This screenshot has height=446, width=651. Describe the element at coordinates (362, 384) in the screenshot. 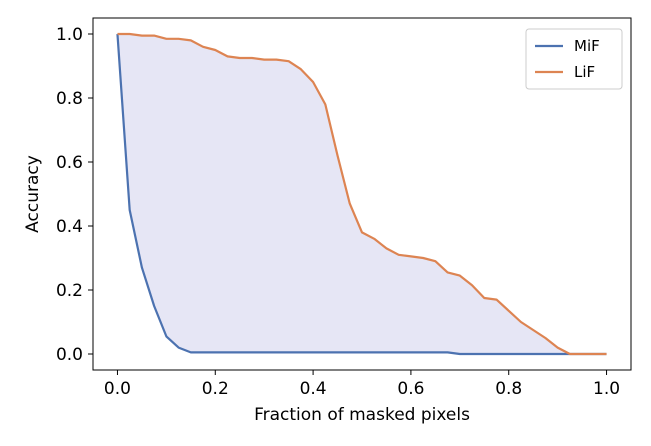

I see `x-axis: 0.0 0.2 0.4 0.6 0.8 1.0` at that location.